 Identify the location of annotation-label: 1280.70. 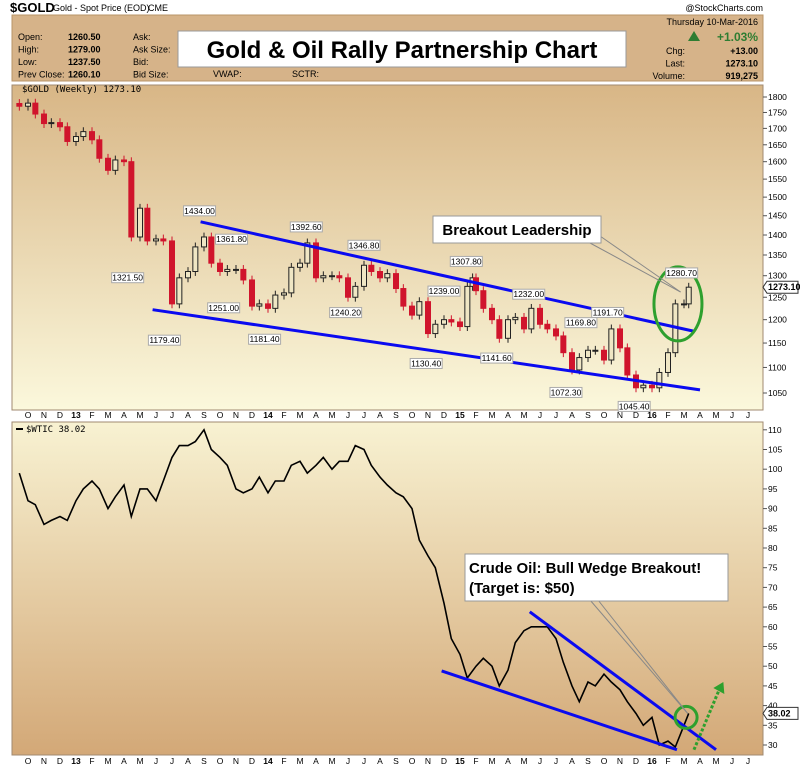
(681, 273).